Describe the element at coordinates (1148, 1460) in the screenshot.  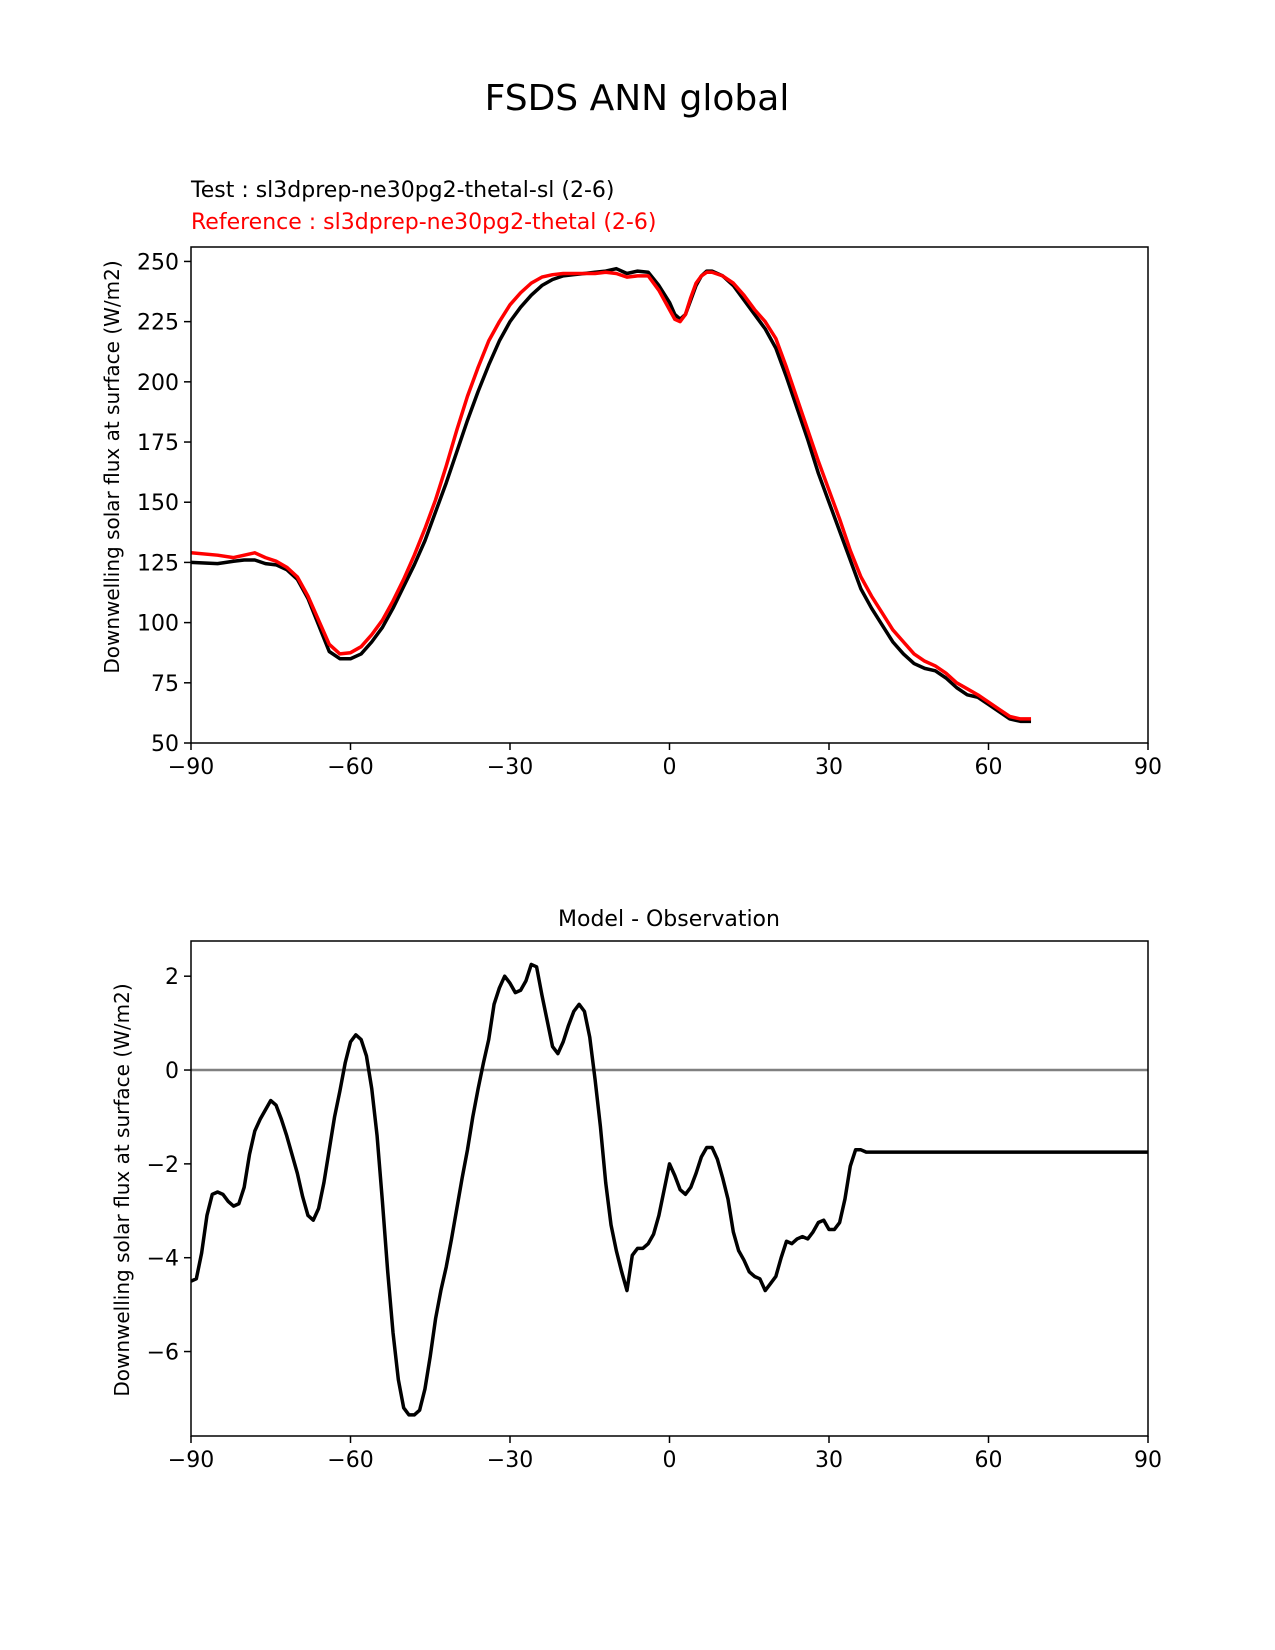
I see `bottom-x-tick-label: 90` at that location.